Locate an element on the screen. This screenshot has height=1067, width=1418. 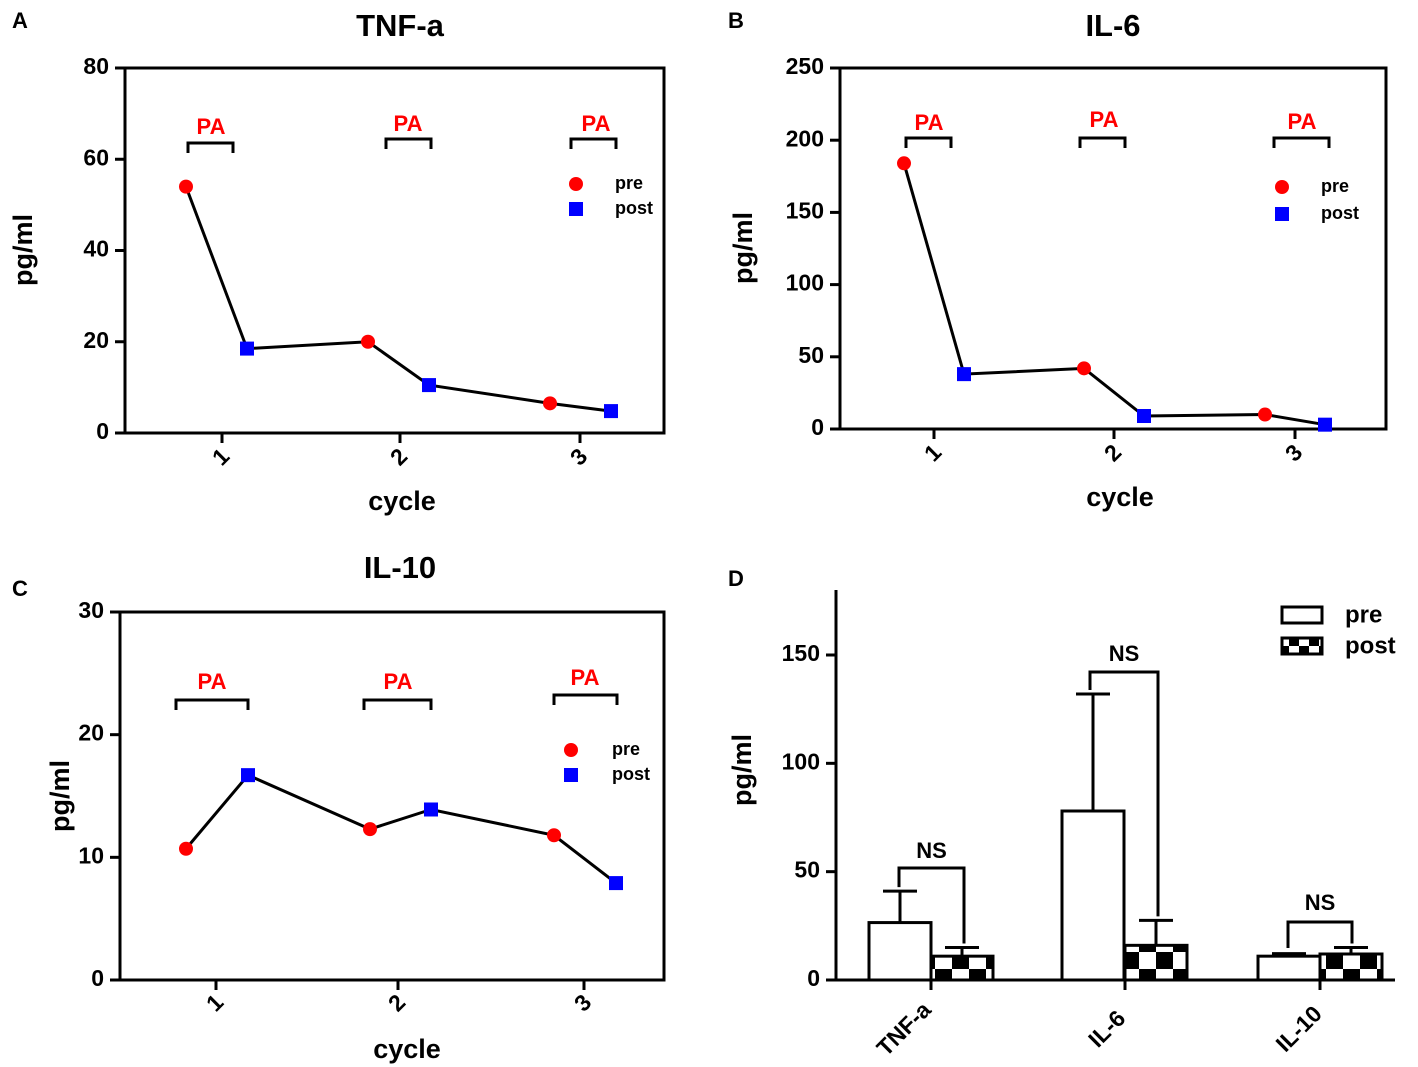
panel-letter: A is located at coordinates (20, 20).